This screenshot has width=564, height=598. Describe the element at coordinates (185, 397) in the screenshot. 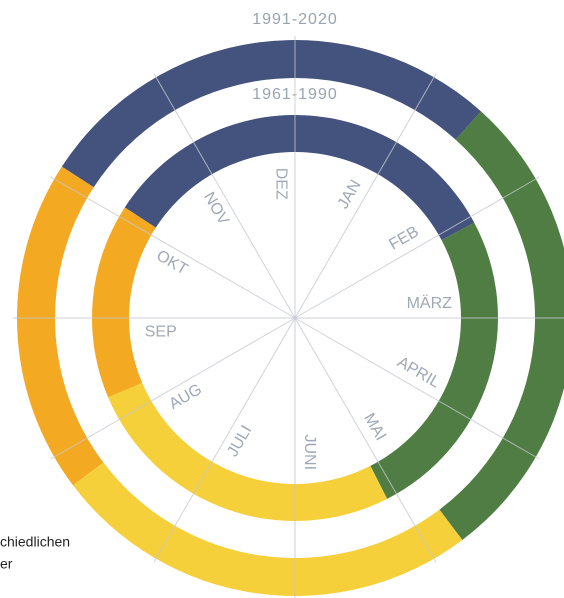

I see `month-label: AUG` at that location.